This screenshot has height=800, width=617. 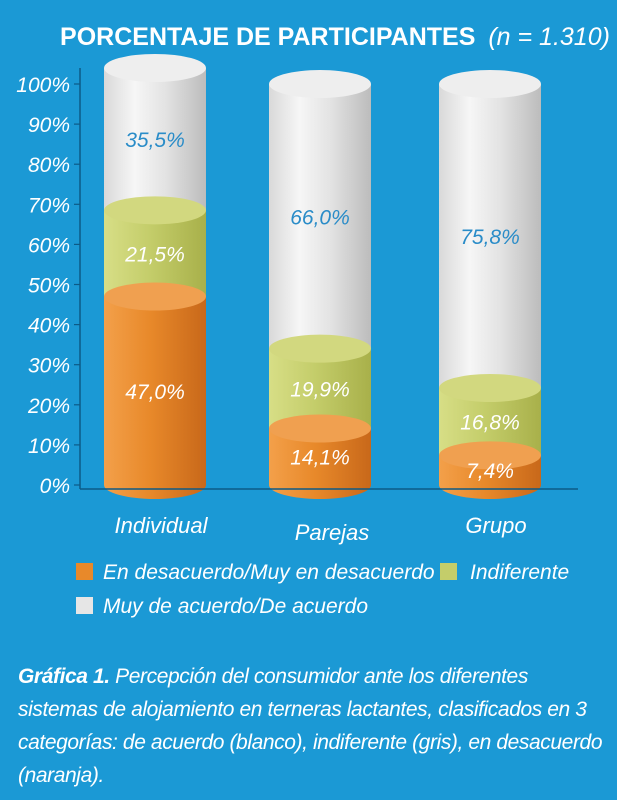 What do you see at coordinates (49, 245) in the screenshot?
I see `y-tick-label: 60%` at bounding box center [49, 245].